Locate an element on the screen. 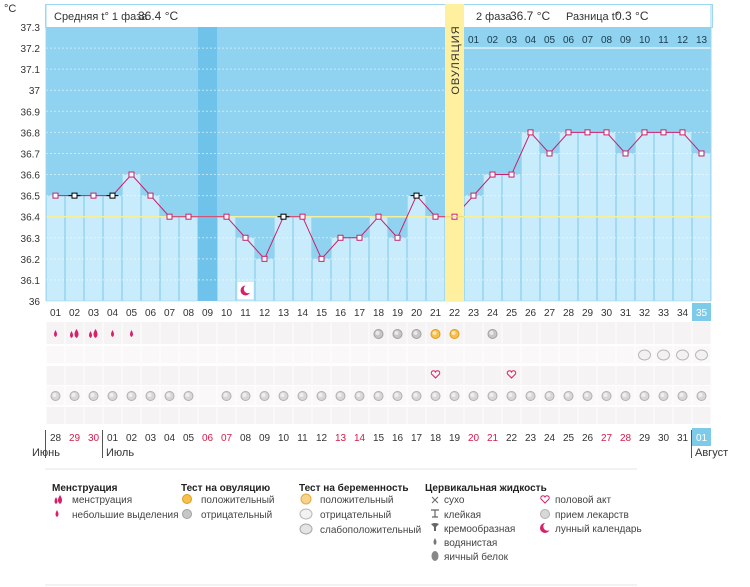 This screenshot has height=587, width=750. legend-ovulation-negative-icon is located at coordinates (187, 514).